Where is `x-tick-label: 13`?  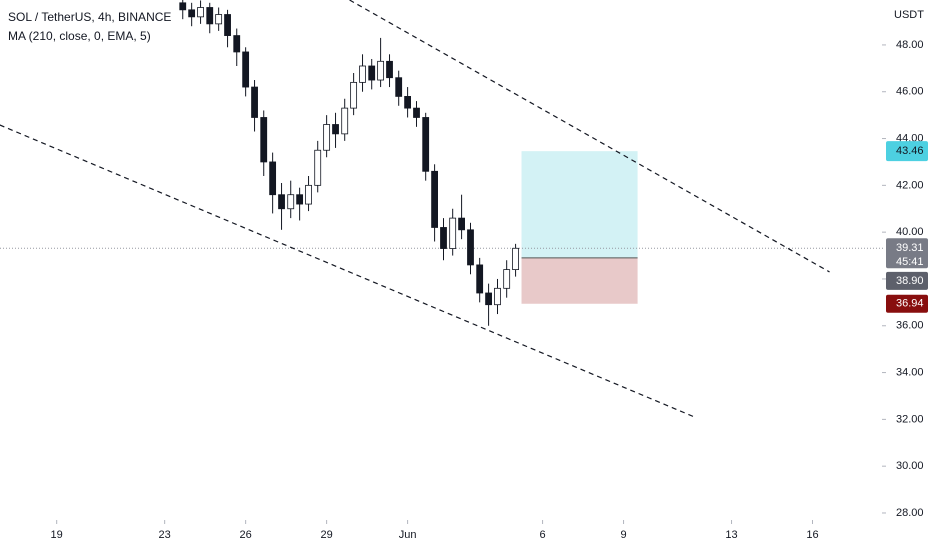
x-tick-label: 13 is located at coordinates (731, 535).